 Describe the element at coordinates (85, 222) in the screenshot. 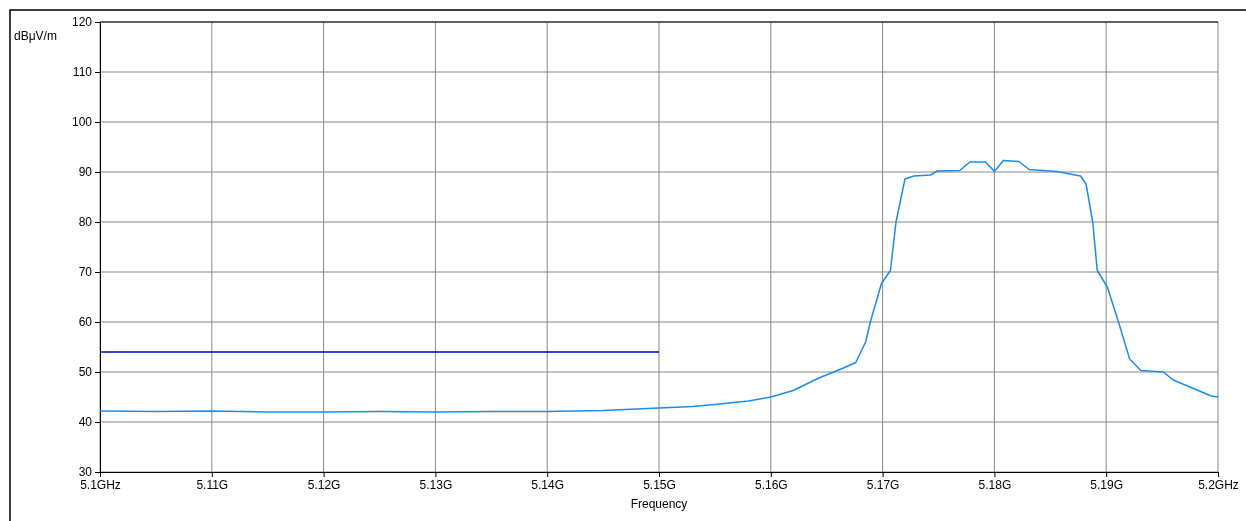

I see `y-tick-label: 80` at that location.